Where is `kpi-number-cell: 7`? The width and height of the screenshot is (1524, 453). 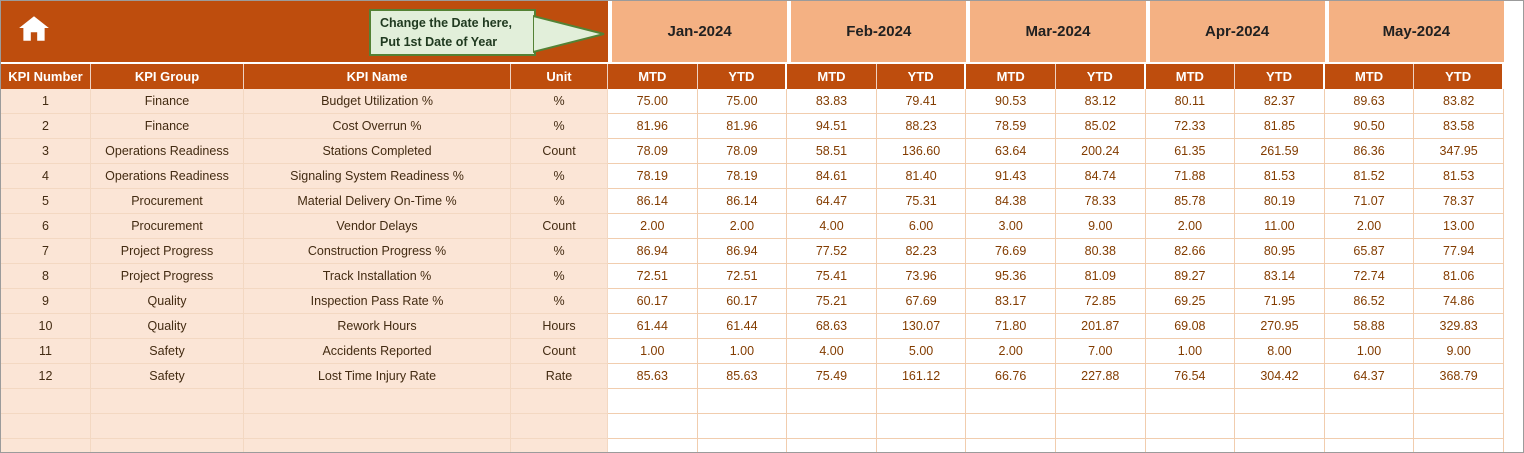 kpi-number-cell: 7 is located at coordinates (46, 251).